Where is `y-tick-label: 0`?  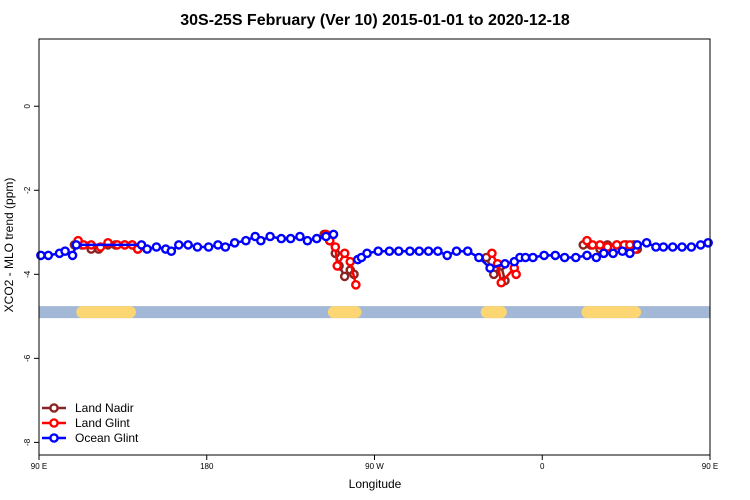
y-tick-label: 0 is located at coordinates (27, 105).